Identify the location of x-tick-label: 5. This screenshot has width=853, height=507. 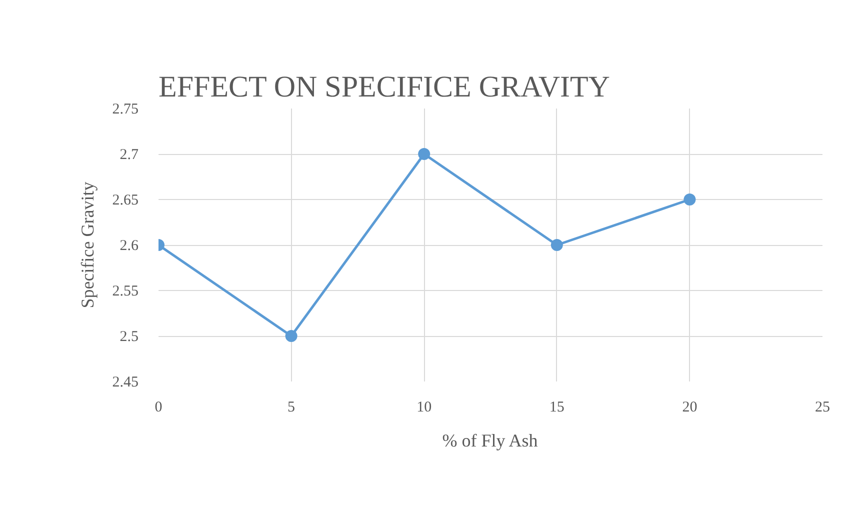
(292, 408).